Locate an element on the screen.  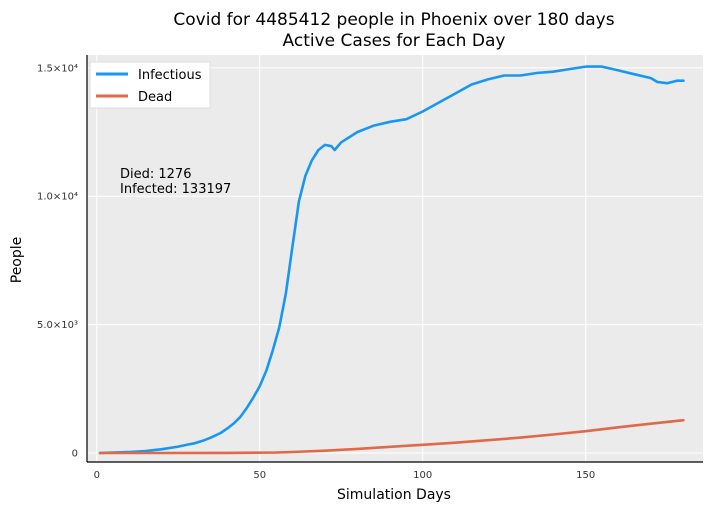
y-tick-label-1: 5.0×10³ is located at coordinates (57, 325).